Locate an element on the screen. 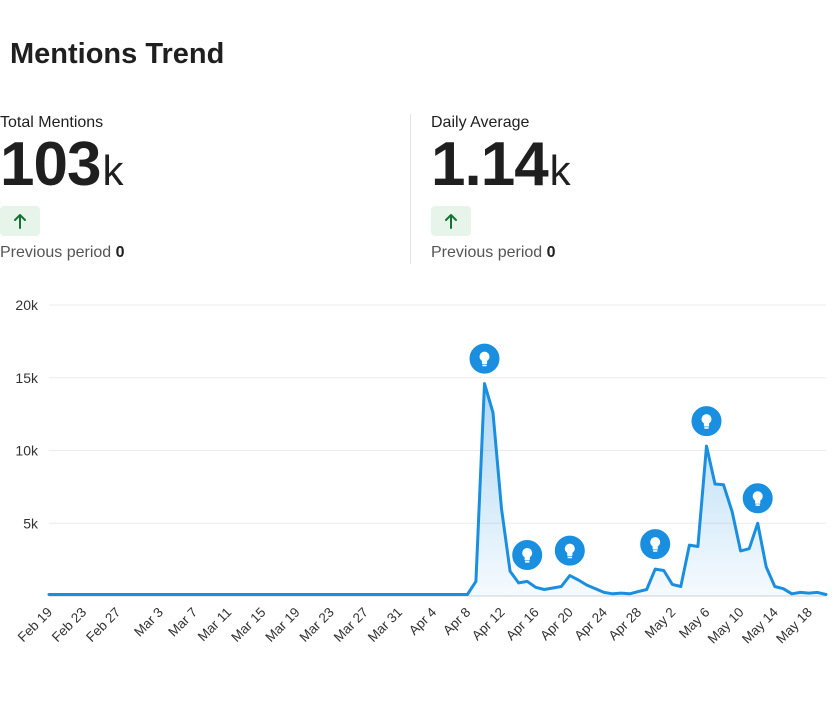  stat-divider is located at coordinates (410, 189).